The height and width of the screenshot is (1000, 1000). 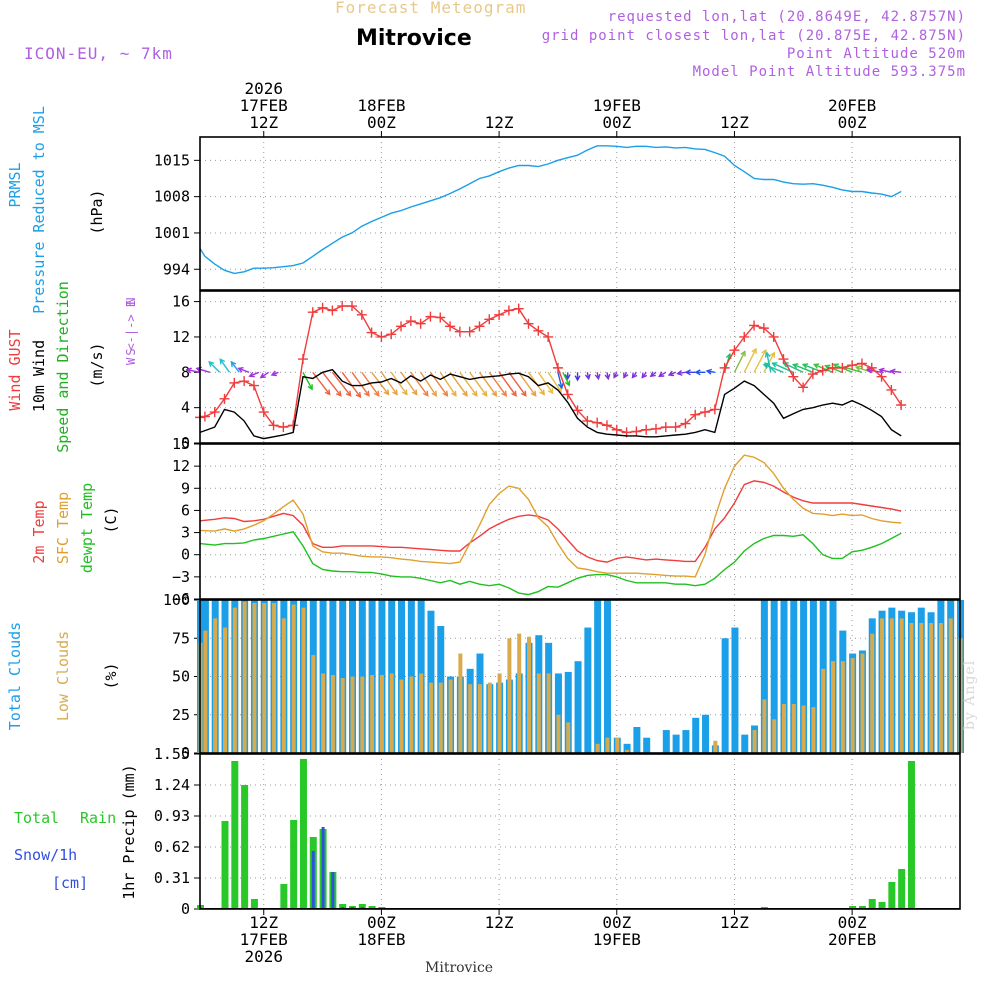 What do you see at coordinates (181, 715) in the screenshot?
I see `y-tick-label: 25` at bounding box center [181, 715].